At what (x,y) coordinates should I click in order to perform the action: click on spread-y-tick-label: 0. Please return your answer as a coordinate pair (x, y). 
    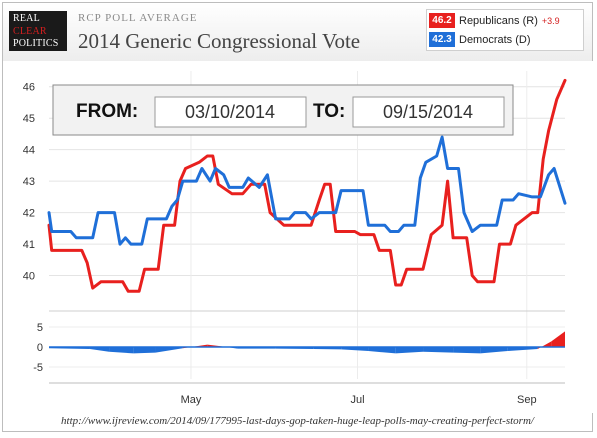
    Looking at the image, I should click on (40, 348).